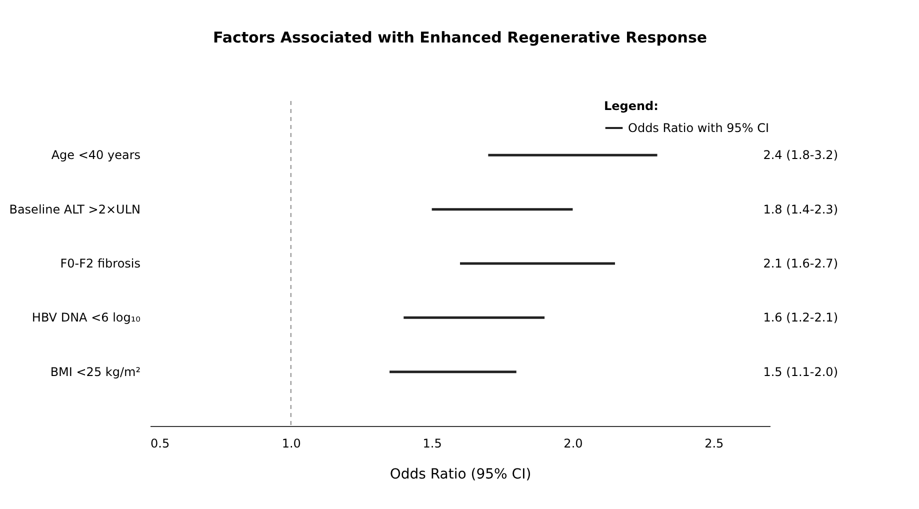 The width and height of the screenshot is (919, 509). Describe the element at coordinates (95, 371) in the screenshot. I see `y-tick-label: BMI <25 kg/m²` at that location.